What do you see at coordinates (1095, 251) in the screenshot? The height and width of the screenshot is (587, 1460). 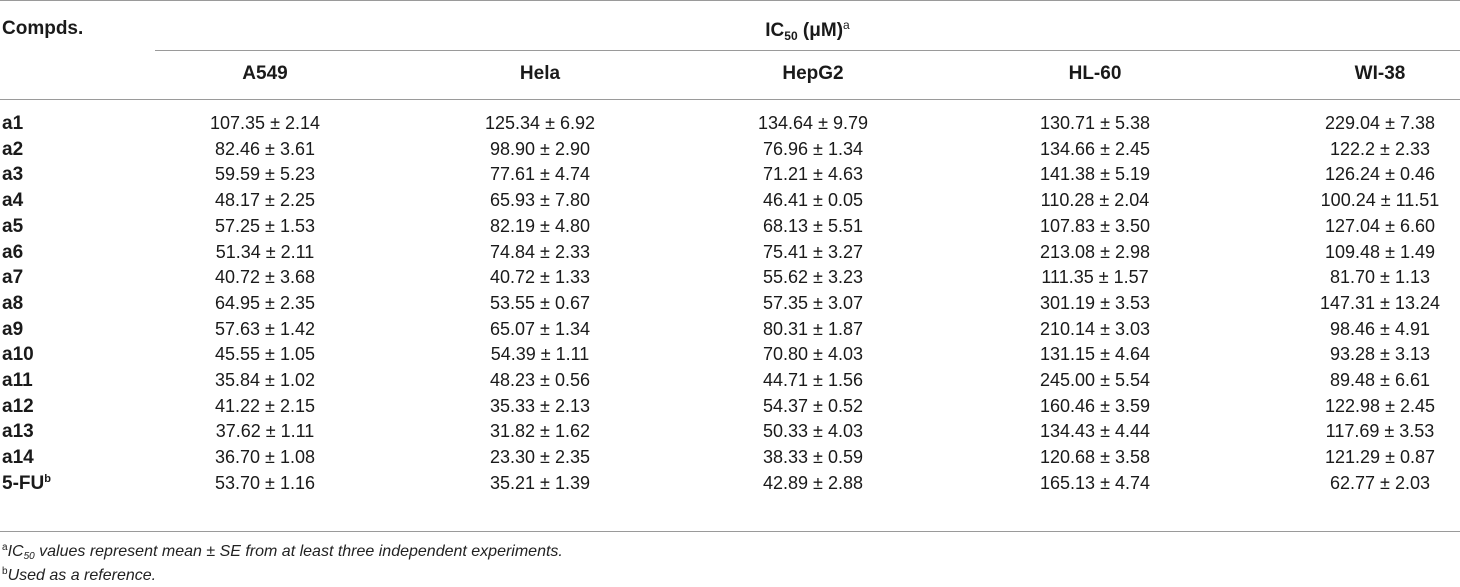 I see `table-cell: 213.08 ± 2.98` at bounding box center [1095, 251].